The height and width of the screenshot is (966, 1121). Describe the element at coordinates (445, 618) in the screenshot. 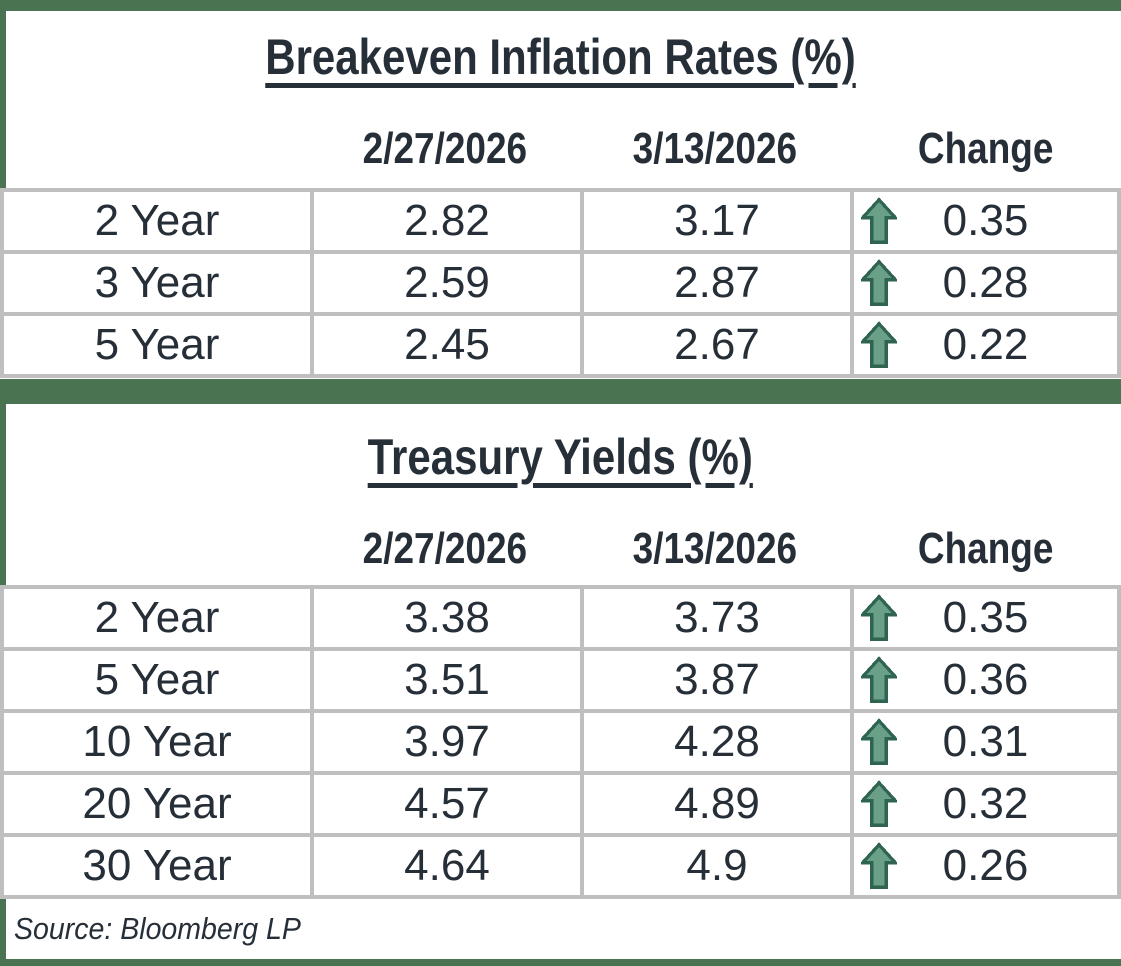

I see `yield-0227: 3.38` at that location.